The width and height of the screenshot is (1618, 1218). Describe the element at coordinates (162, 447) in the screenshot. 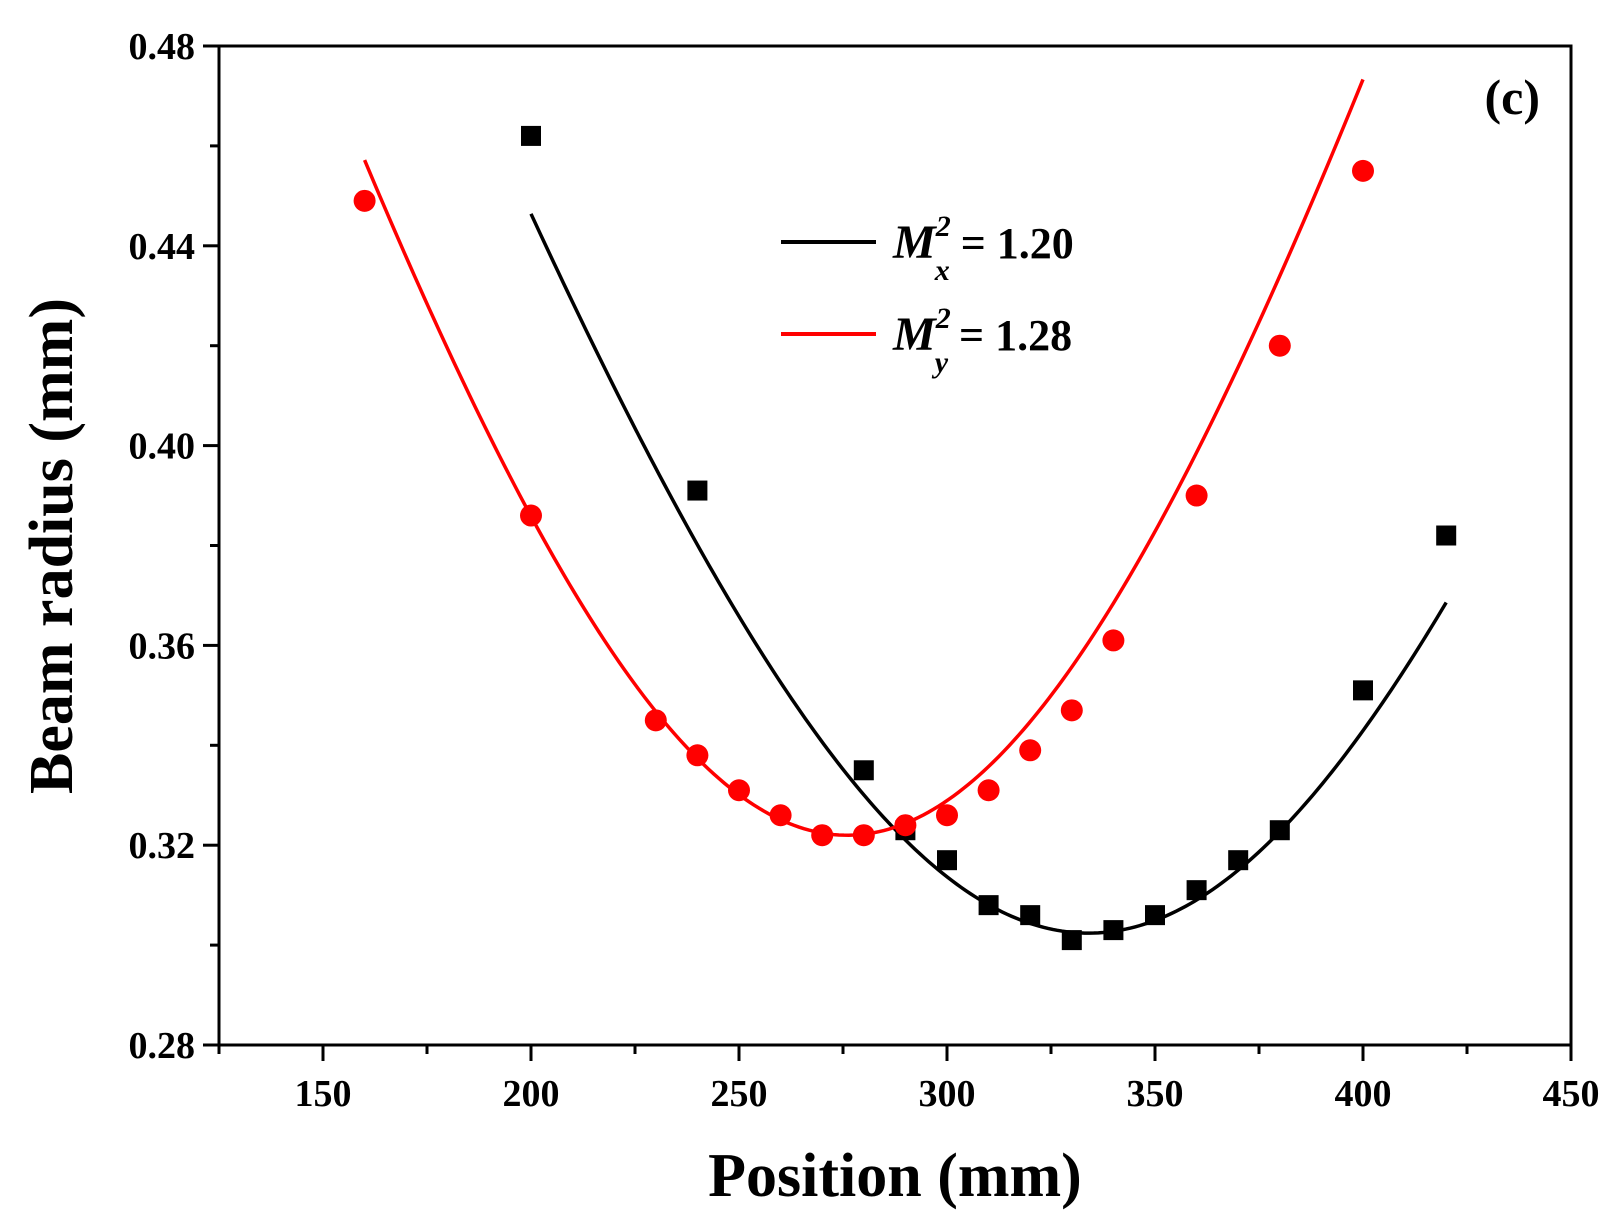

I see `y-tick-label: 0.40` at that location.